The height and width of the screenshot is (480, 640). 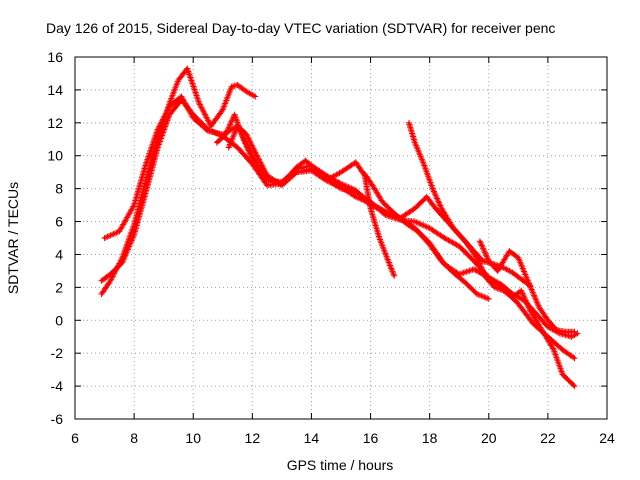 What do you see at coordinates (430, 438) in the screenshot?
I see `x-tick-label: 18` at bounding box center [430, 438].